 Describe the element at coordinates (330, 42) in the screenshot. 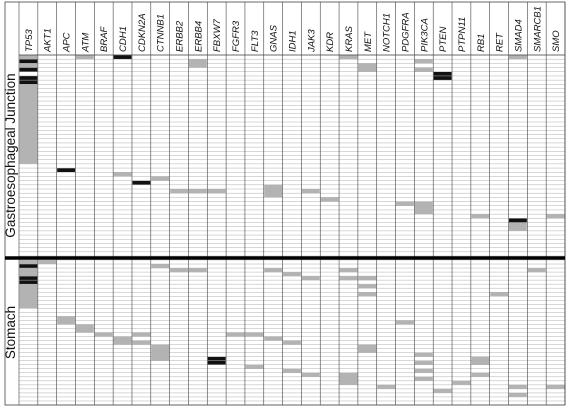

I see `gene-label-kdr: KDR` at that location.